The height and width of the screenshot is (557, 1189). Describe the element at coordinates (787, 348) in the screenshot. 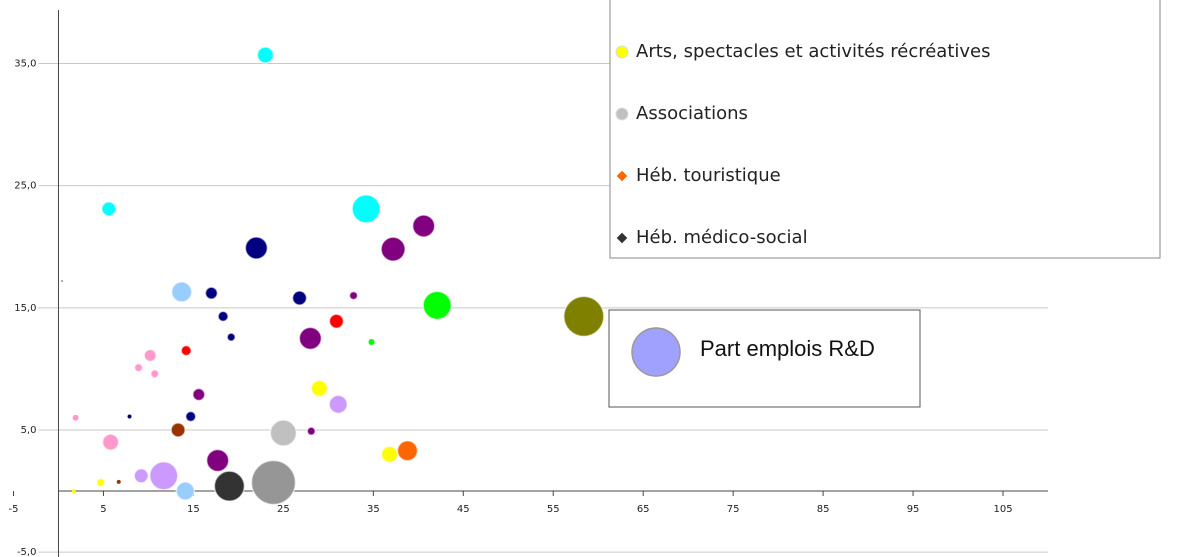

I see `size-legend-label: Part emplois R&D` at that location.